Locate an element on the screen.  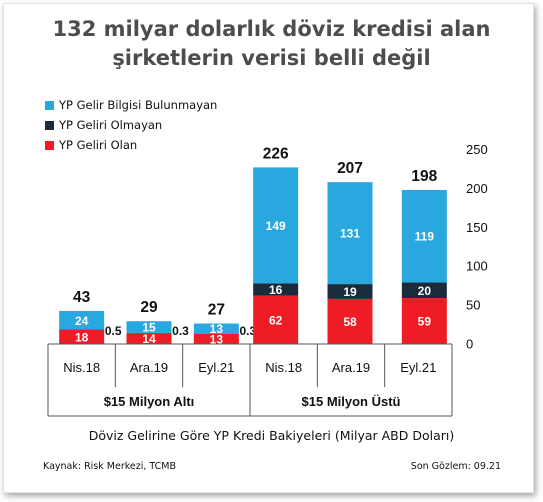
group-label-above-15m: $15 Milyon Üstü is located at coordinates (351, 401).